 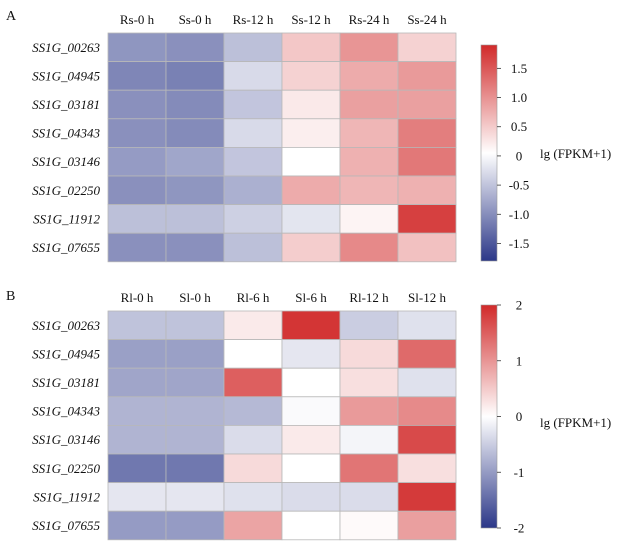 What do you see at coordinates (519, 360) in the screenshot?
I see `colorbar-tick-label: 1` at bounding box center [519, 360].